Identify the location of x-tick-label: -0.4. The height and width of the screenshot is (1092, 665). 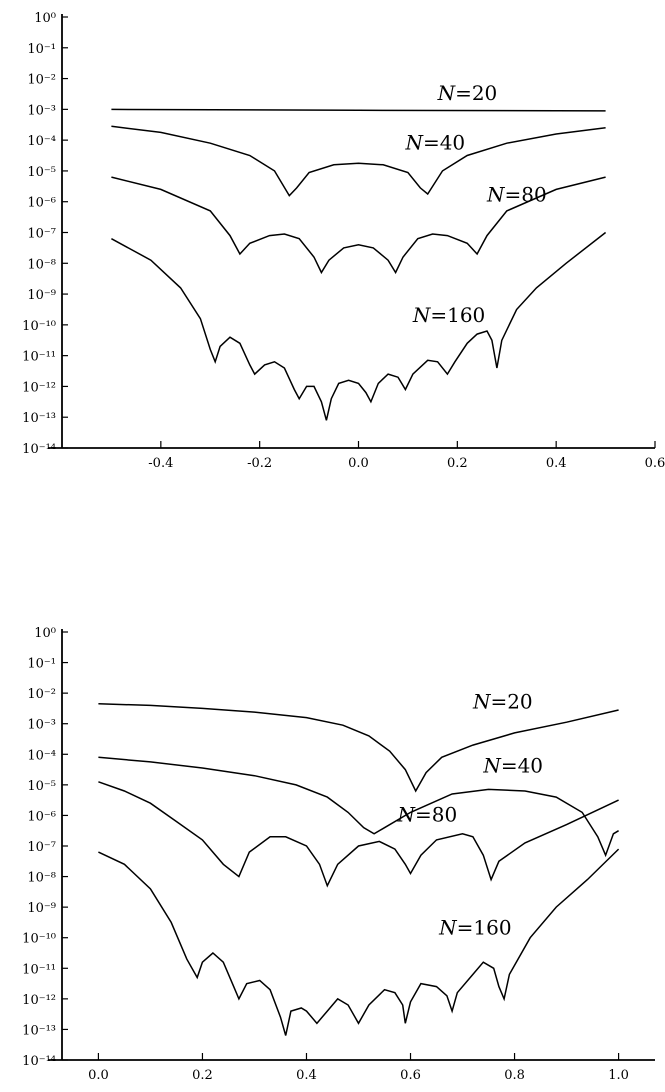
(160, 463).